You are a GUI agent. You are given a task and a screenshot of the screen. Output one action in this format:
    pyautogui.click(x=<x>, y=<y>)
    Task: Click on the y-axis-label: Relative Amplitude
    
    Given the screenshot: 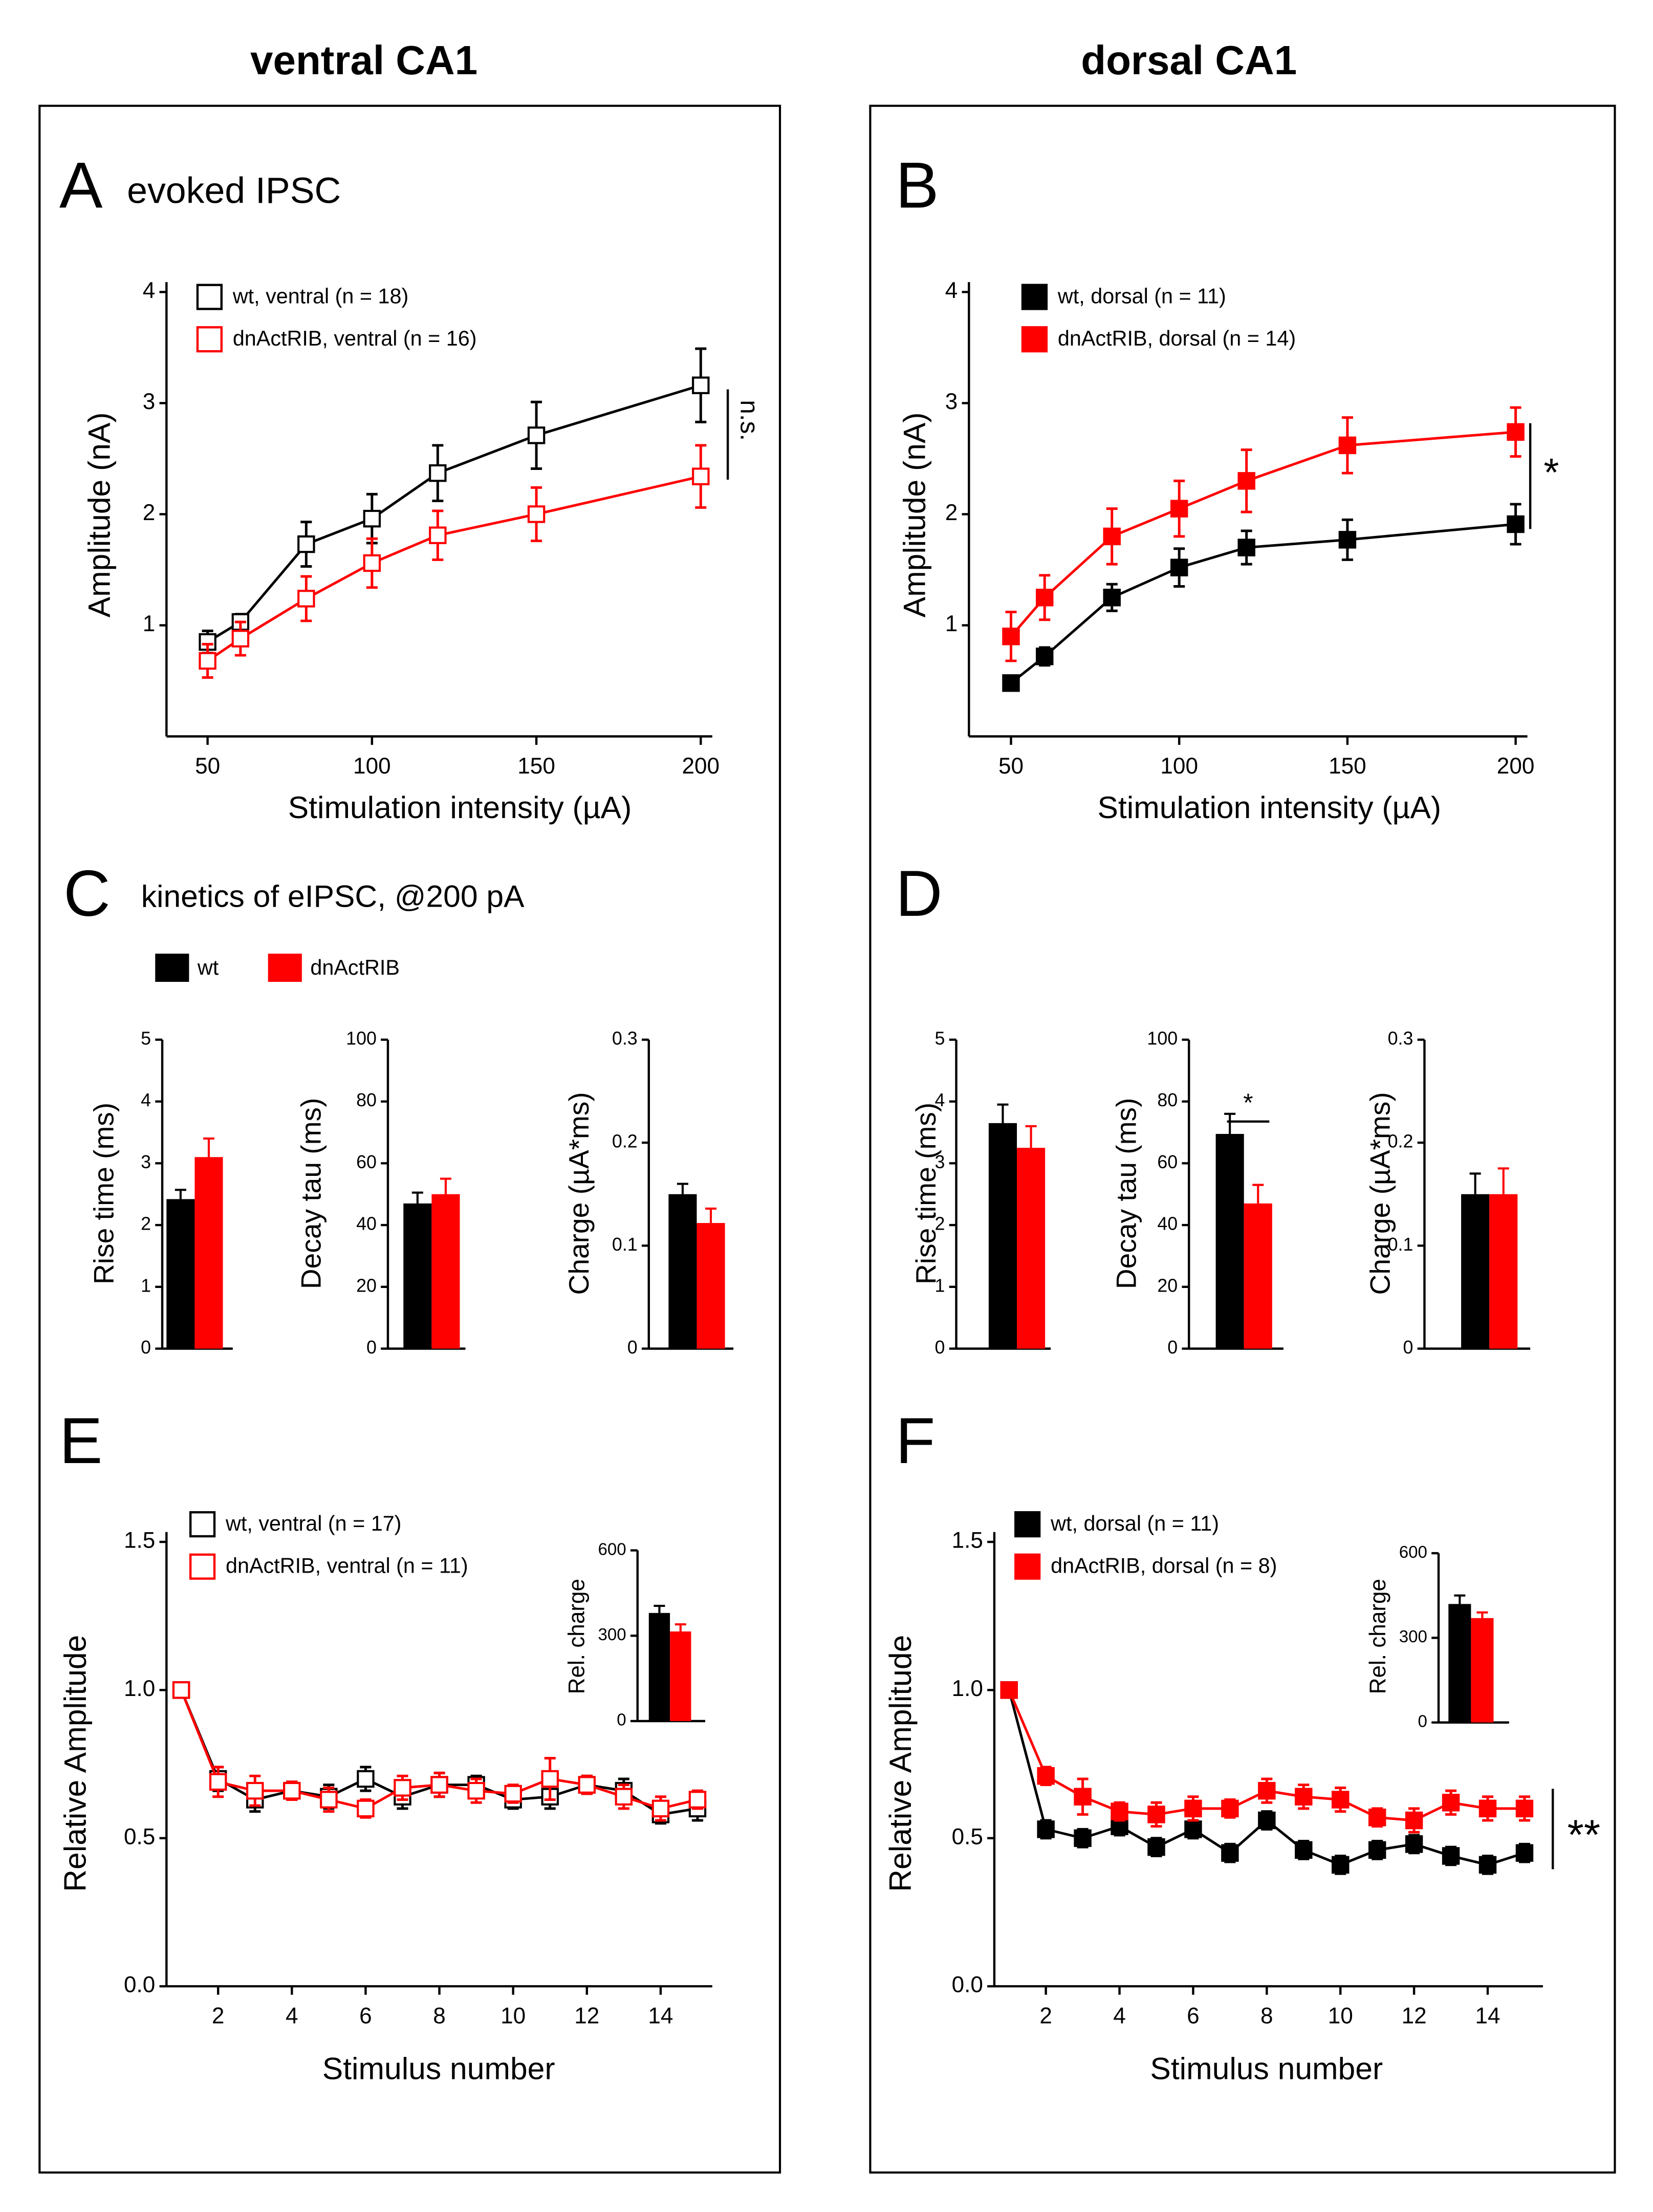 What is the action you would take?
    pyautogui.click(x=75, y=1764)
    